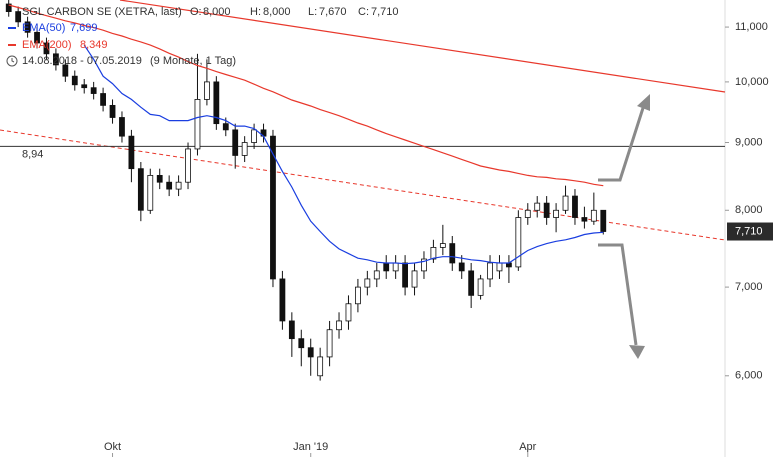 This screenshot has width=780, height=457. I want to click on clock-hand, so click(13, 60).